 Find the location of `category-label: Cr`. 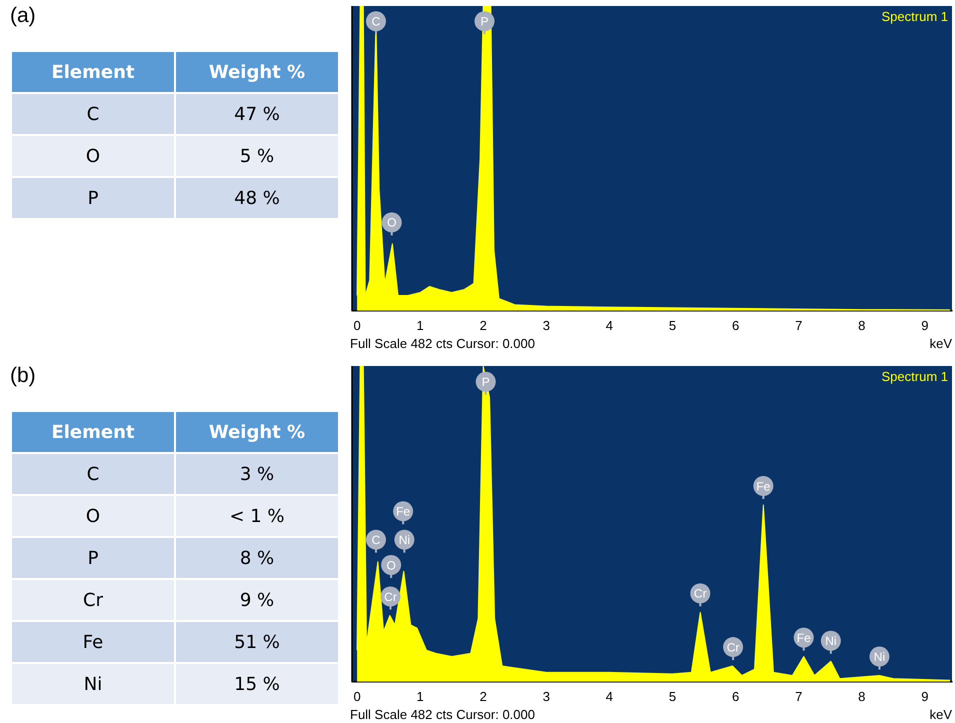

category-label: Cr is located at coordinates (93, 600).